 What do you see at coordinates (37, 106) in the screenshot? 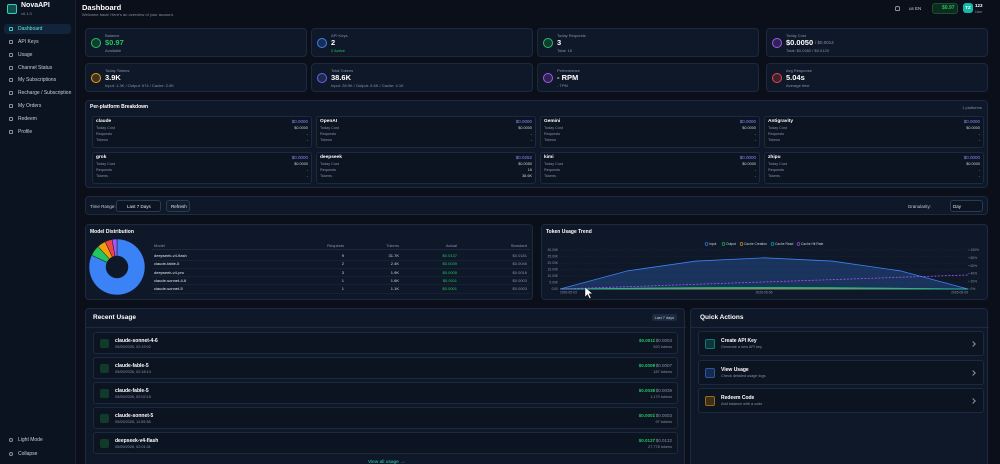
I see `nav-item: My Orders` at bounding box center [37, 106].